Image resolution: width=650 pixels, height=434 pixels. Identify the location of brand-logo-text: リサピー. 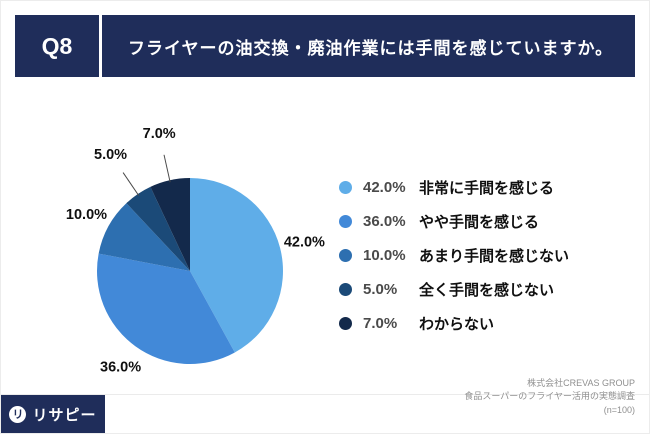
(64, 415).